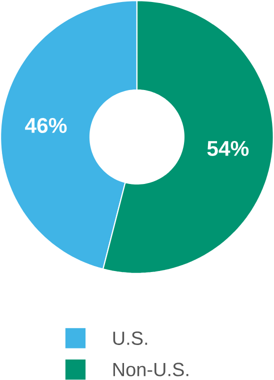 This screenshot has height=380, width=274. I want to click on data-label: 46%, so click(46, 125).